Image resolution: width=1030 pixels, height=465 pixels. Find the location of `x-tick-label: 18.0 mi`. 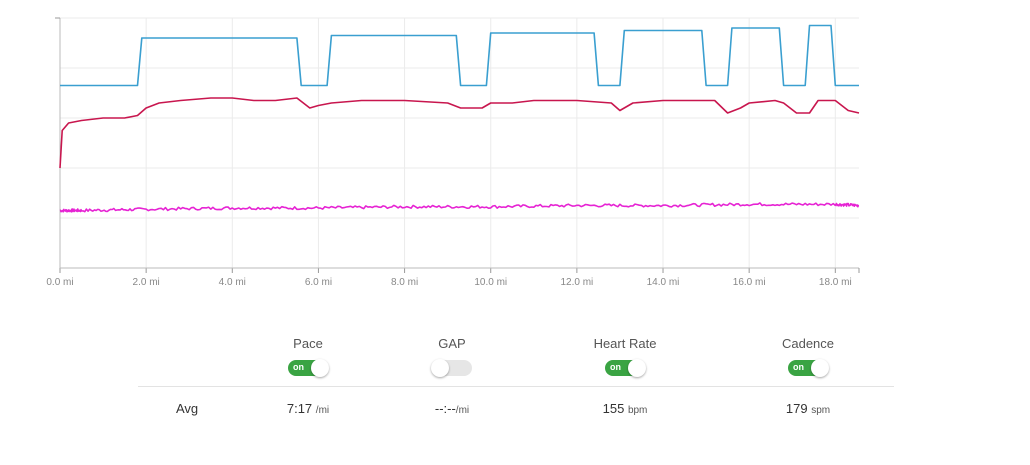

x-tick-label: 18.0 mi is located at coordinates (835, 282).